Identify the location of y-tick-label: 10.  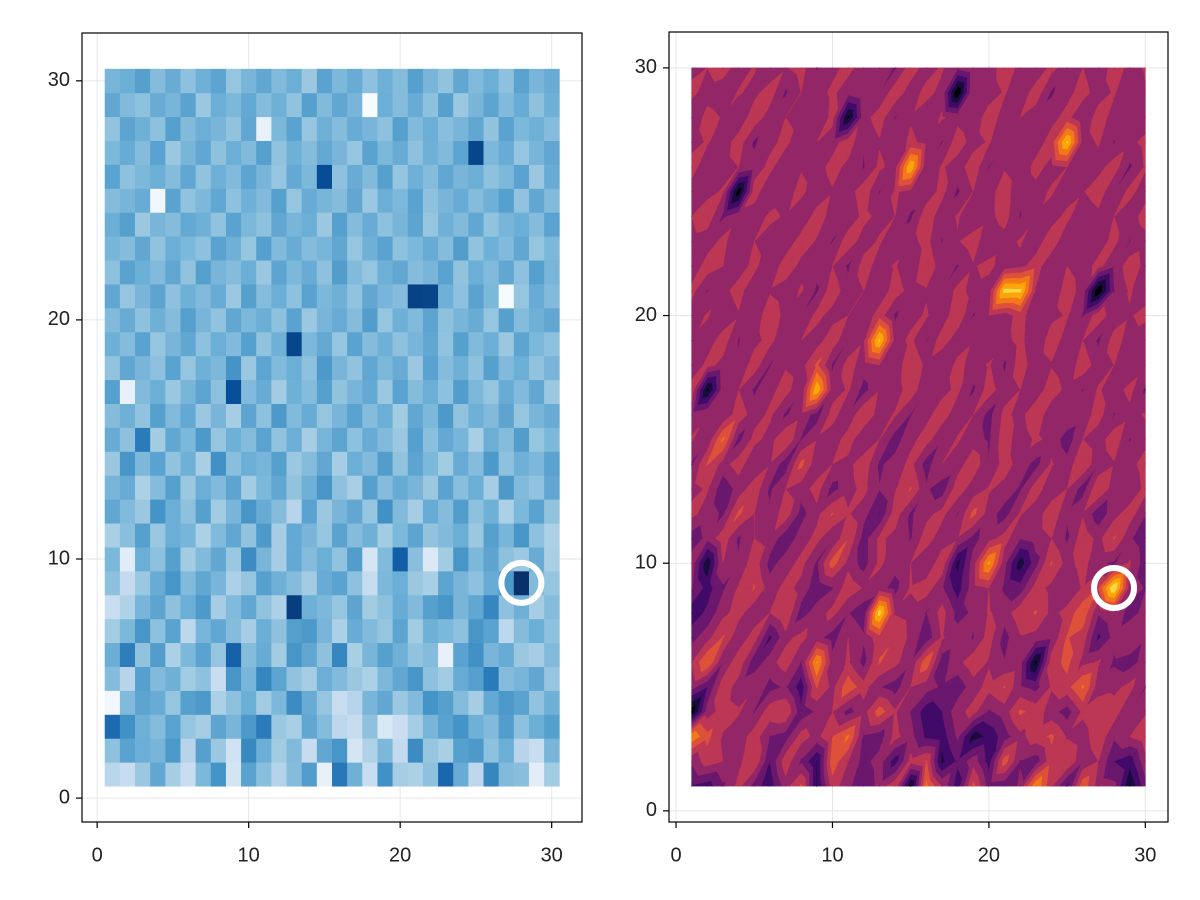
(59, 558).